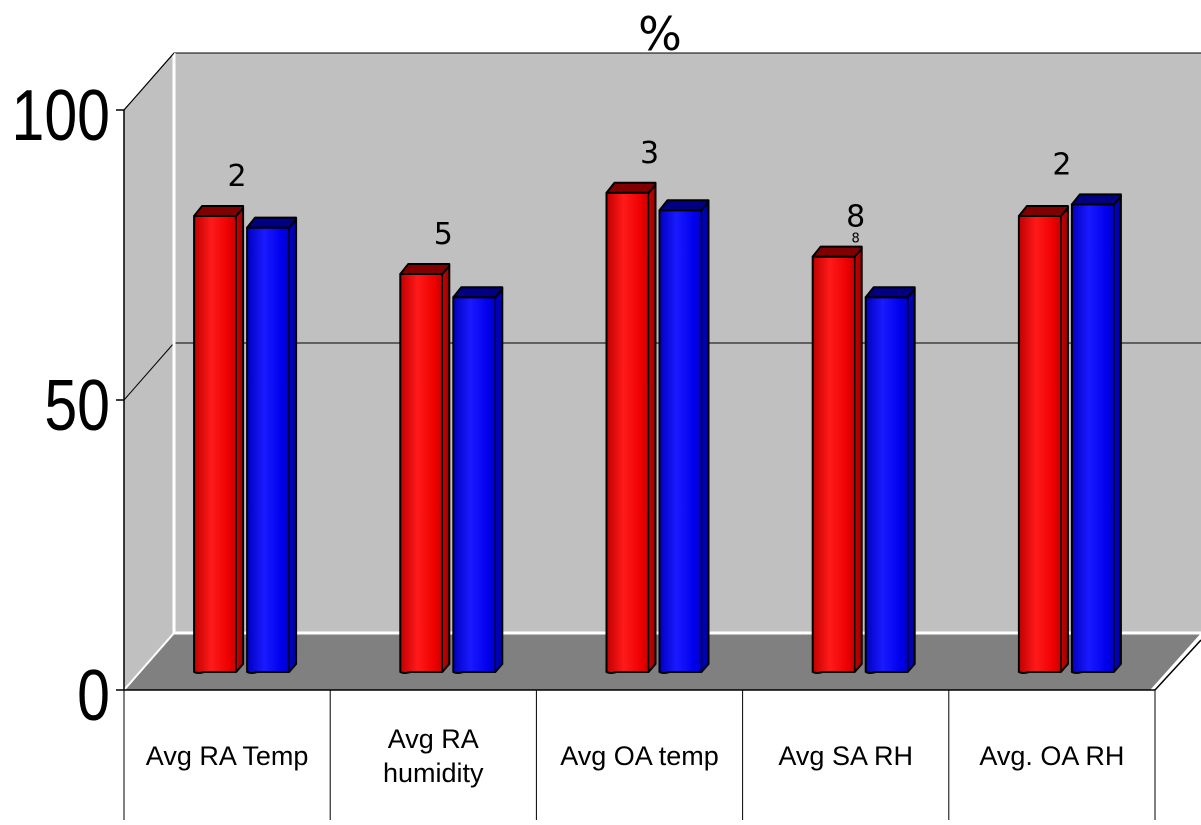  Describe the element at coordinates (433, 739) in the screenshot. I see `x-tick-label: Avg RA` at that location.